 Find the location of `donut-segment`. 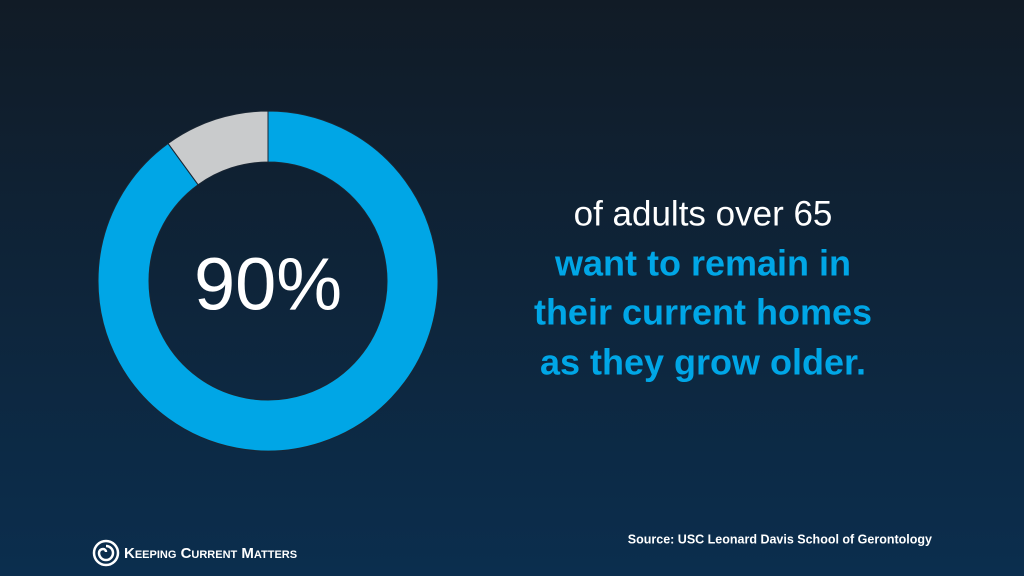

donut-segment is located at coordinates (218, 148).